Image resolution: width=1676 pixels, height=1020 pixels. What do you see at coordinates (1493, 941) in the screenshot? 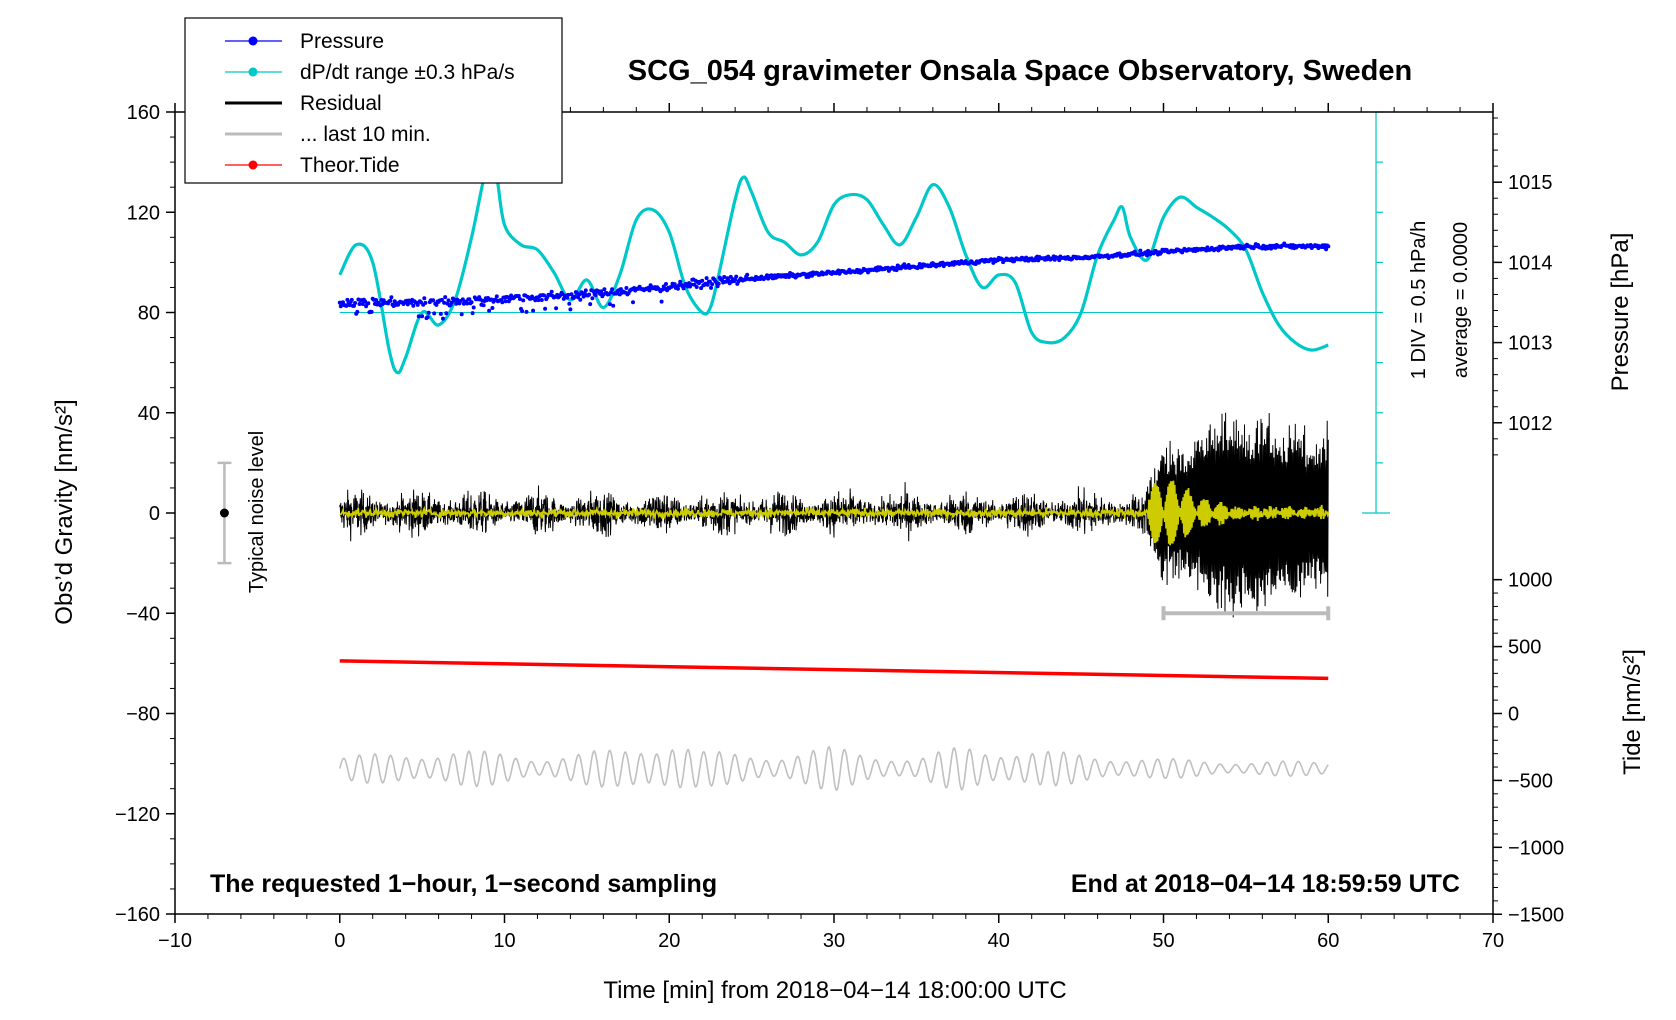
I see `x-tick-label: 70` at bounding box center [1493, 941].